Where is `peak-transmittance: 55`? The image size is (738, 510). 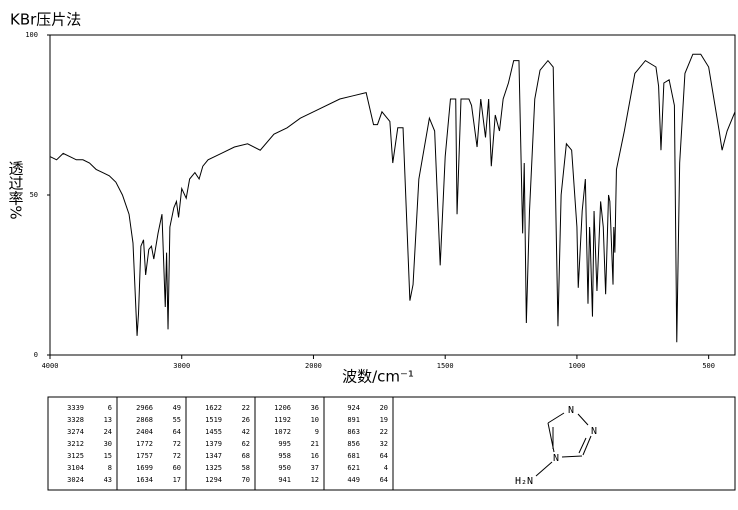
peak-transmittance: 55 is located at coordinates (177, 420).